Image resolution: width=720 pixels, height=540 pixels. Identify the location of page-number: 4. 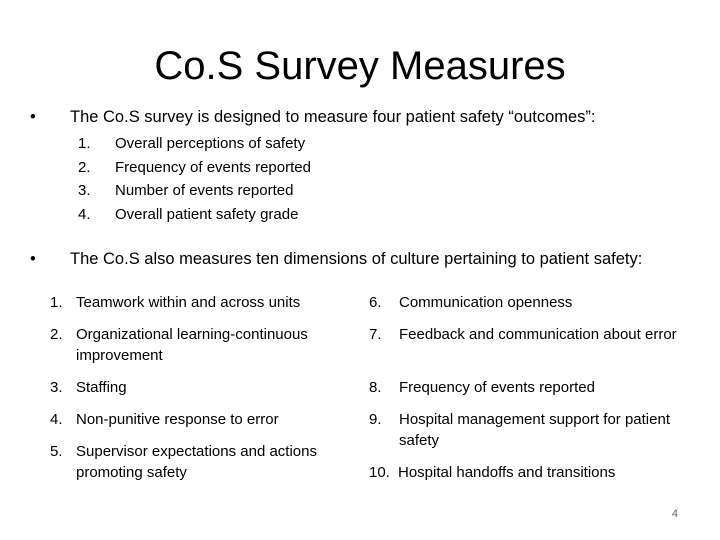
(674, 514).